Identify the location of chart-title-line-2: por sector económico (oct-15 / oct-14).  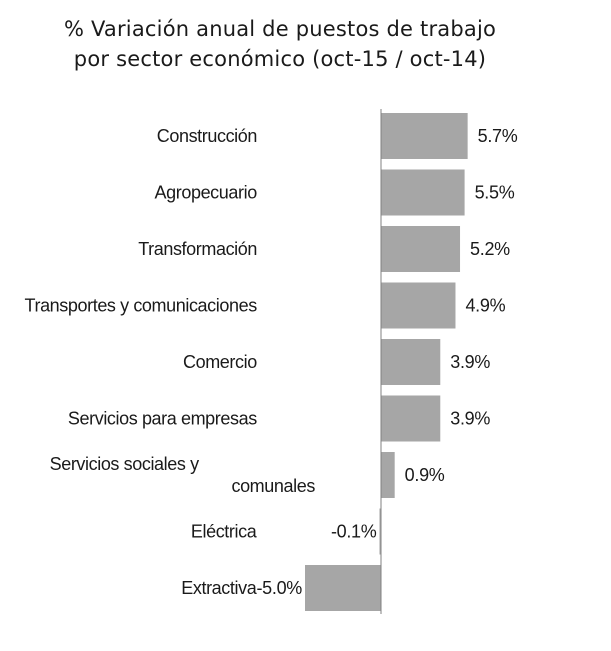
(280, 59).